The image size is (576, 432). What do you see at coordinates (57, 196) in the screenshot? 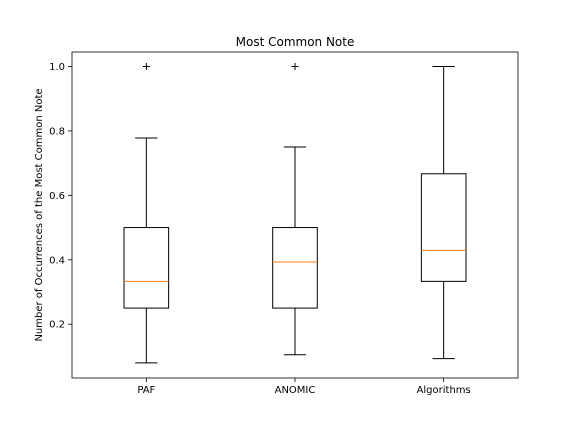
I see `y-tick-label: 0.6` at bounding box center [57, 196].